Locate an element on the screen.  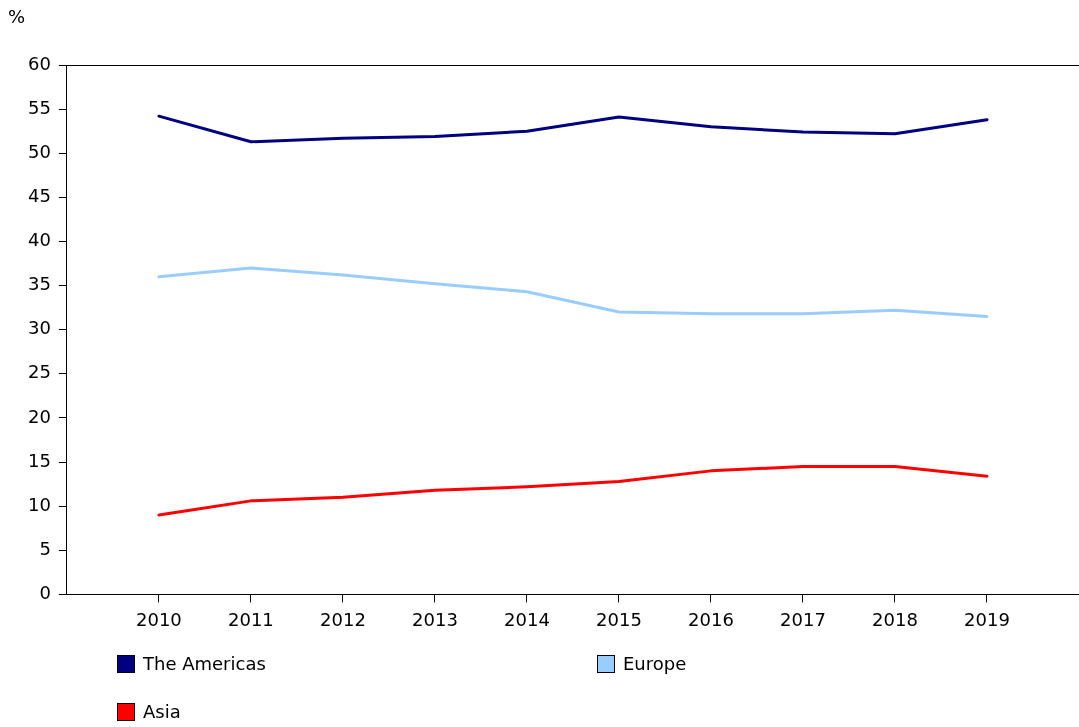
x-tick-label: 2018 is located at coordinates (895, 619).